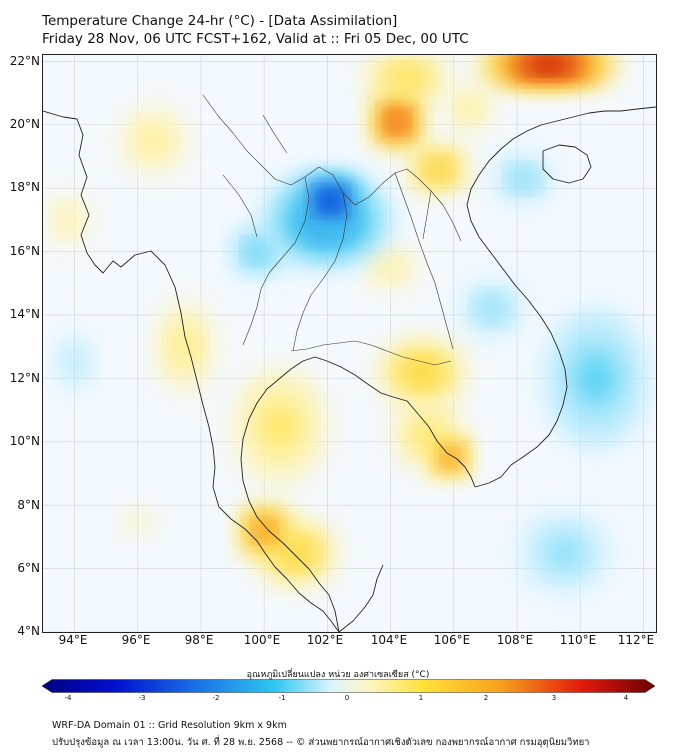  Describe the element at coordinates (28, 505) in the screenshot. I see `lat-label: 8°N` at that location.